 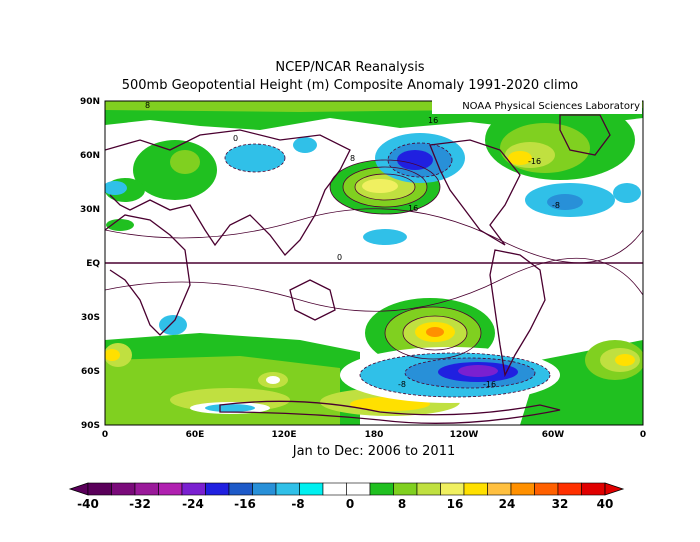 I want to click on lat-tick: 90S, so click(x=90, y=426).